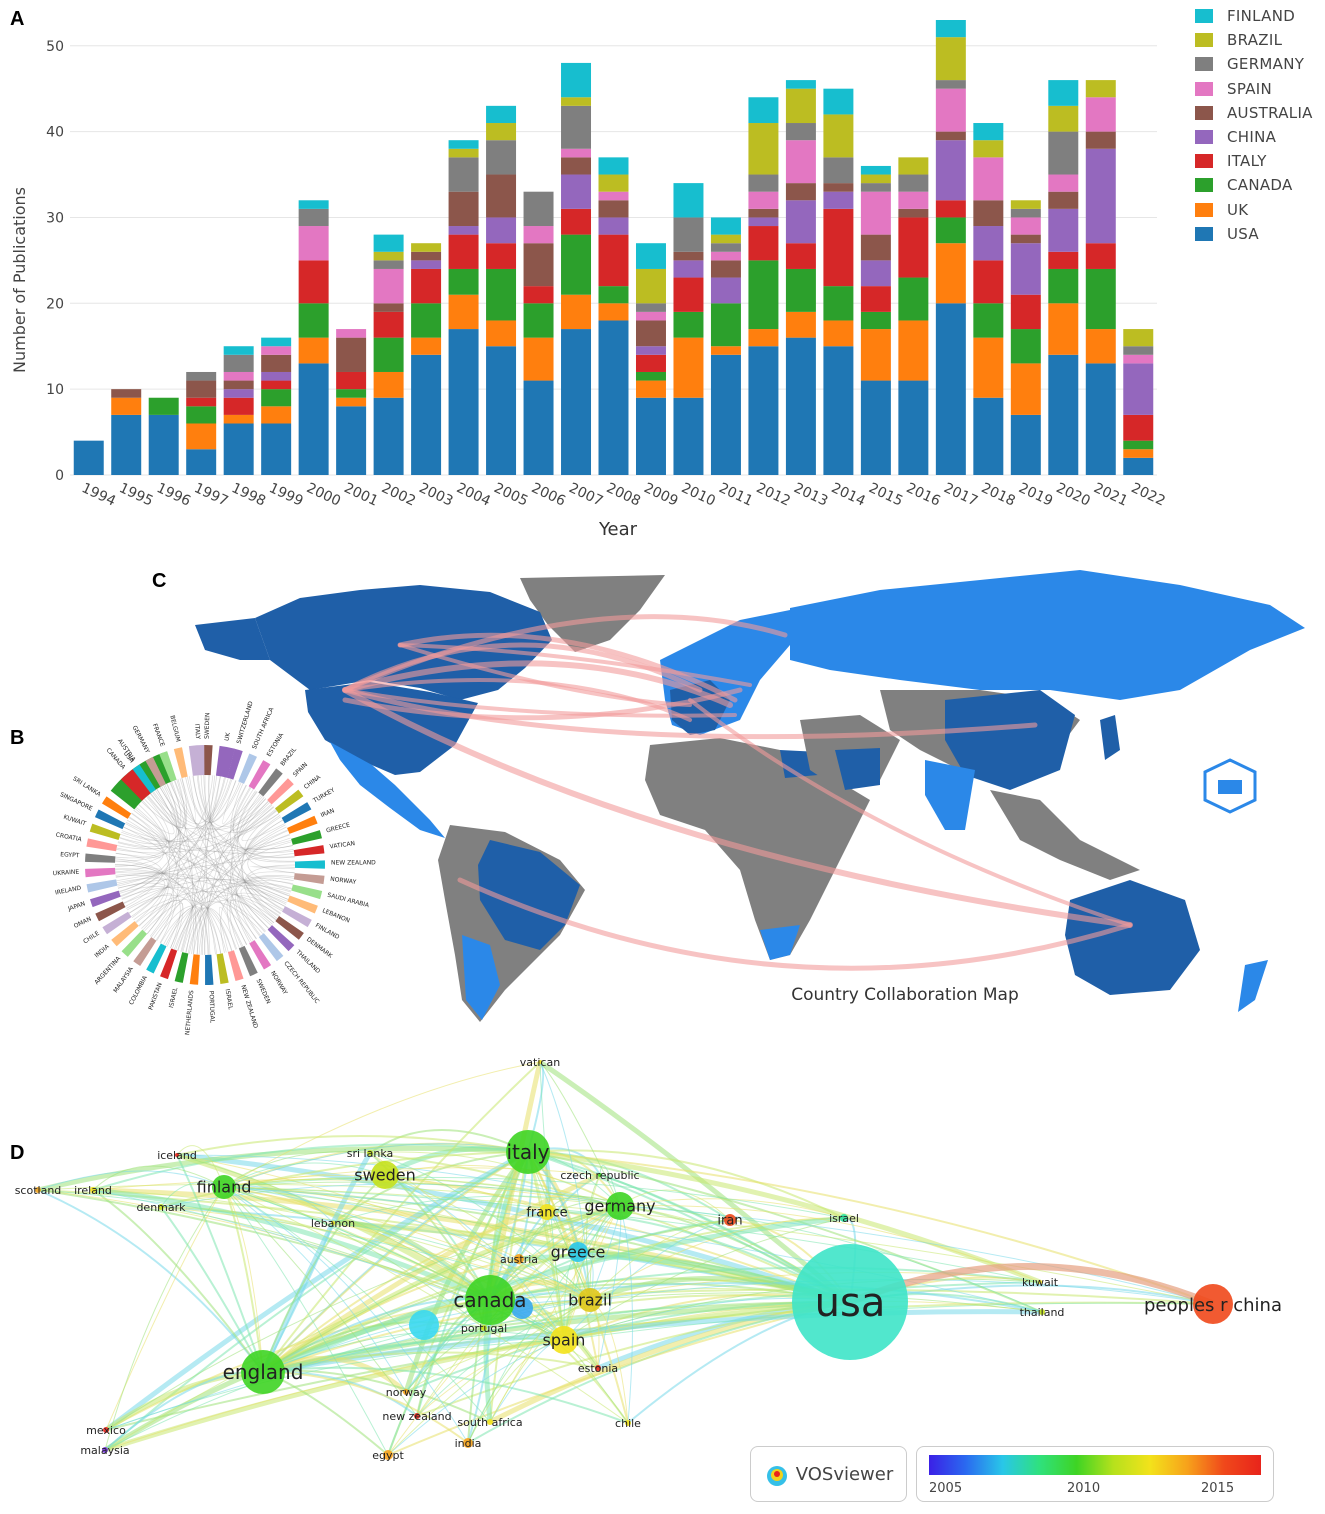 The image size is (1325, 1514). What do you see at coordinates (333, 1223) in the screenshot?
I see `network-node-label: lebanon` at bounding box center [333, 1223].